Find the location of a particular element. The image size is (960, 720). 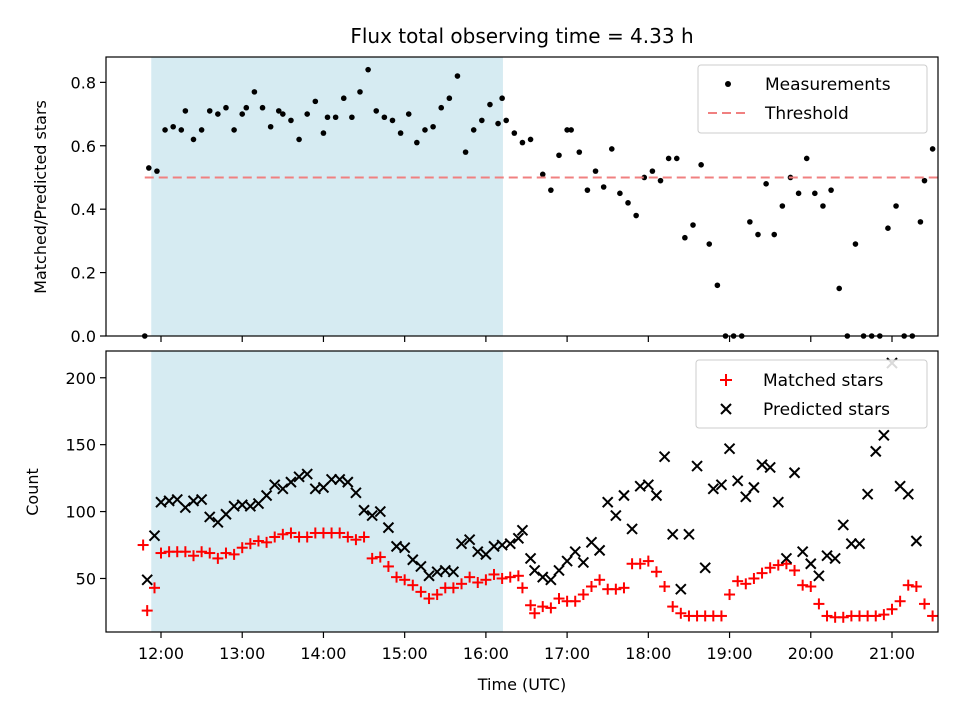

x-tick-label: 13:00 is located at coordinates (242, 653).